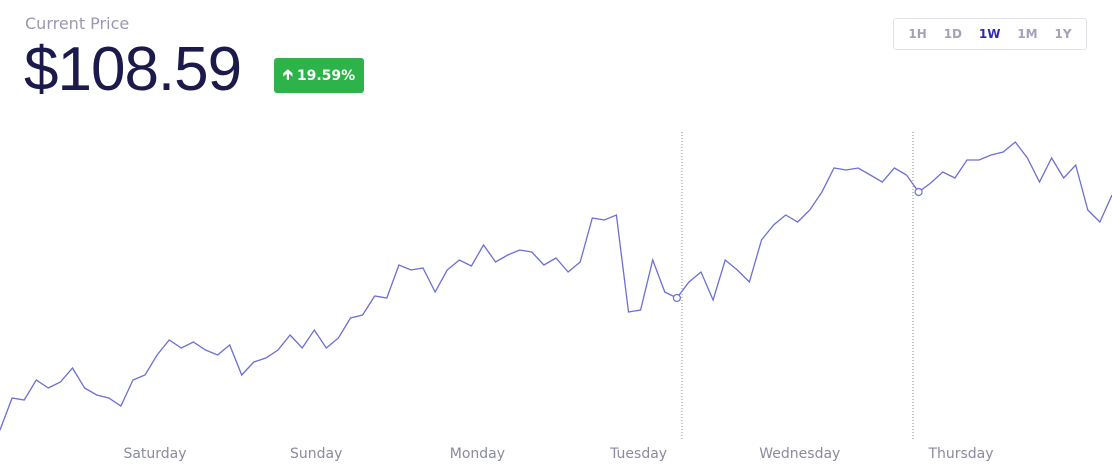 Image resolution: width=1112 pixels, height=466 pixels. What do you see at coordinates (1027, 34) in the screenshot?
I see `range-button: 1M` at bounding box center [1027, 34].